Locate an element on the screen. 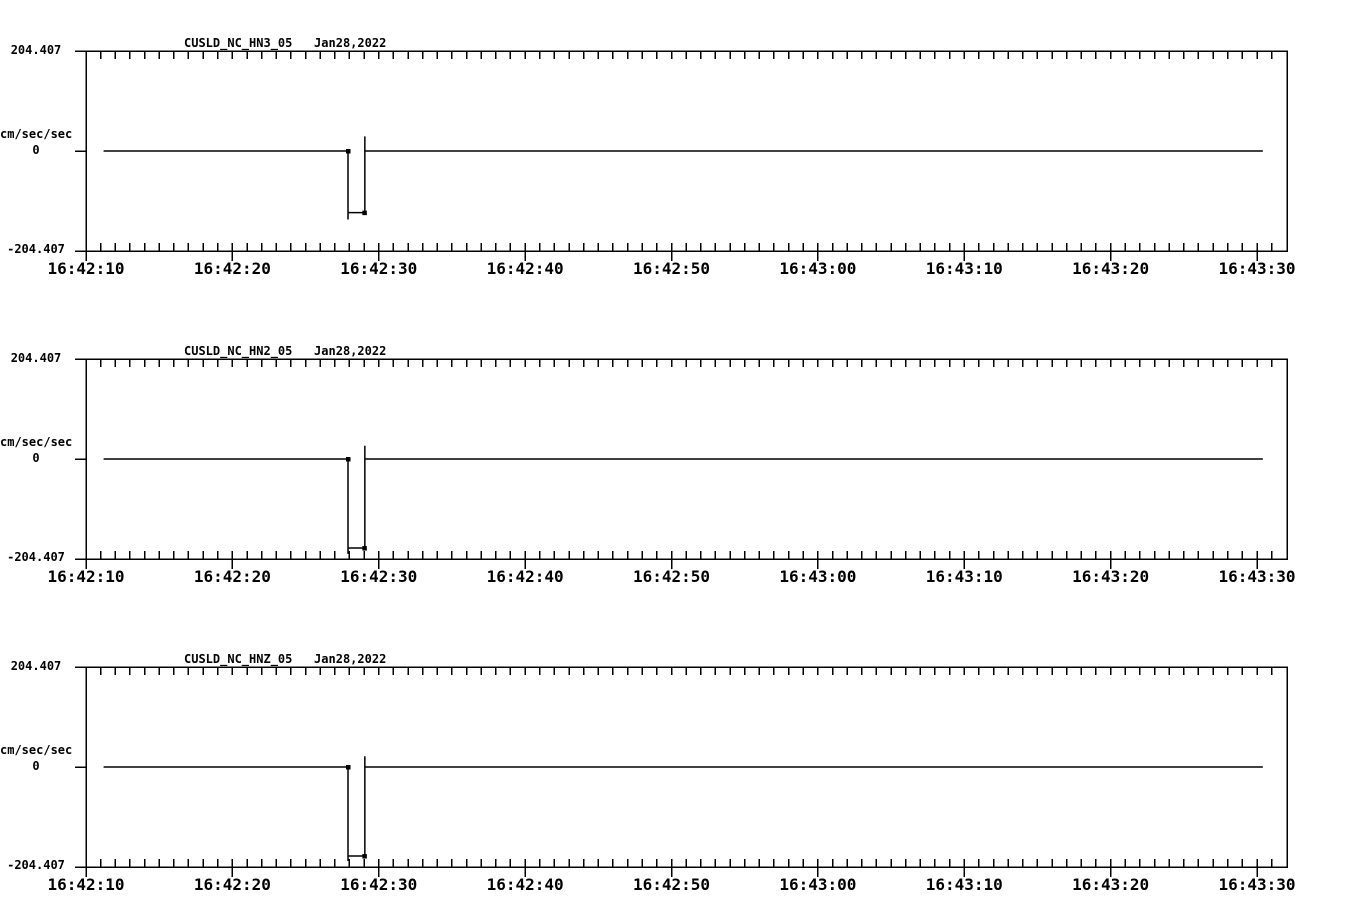 The height and width of the screenshot is (924, 1358). panel-title: CUSLD_NC_HN3_05 Jan28,2022 is located at coordinates (285, 43).